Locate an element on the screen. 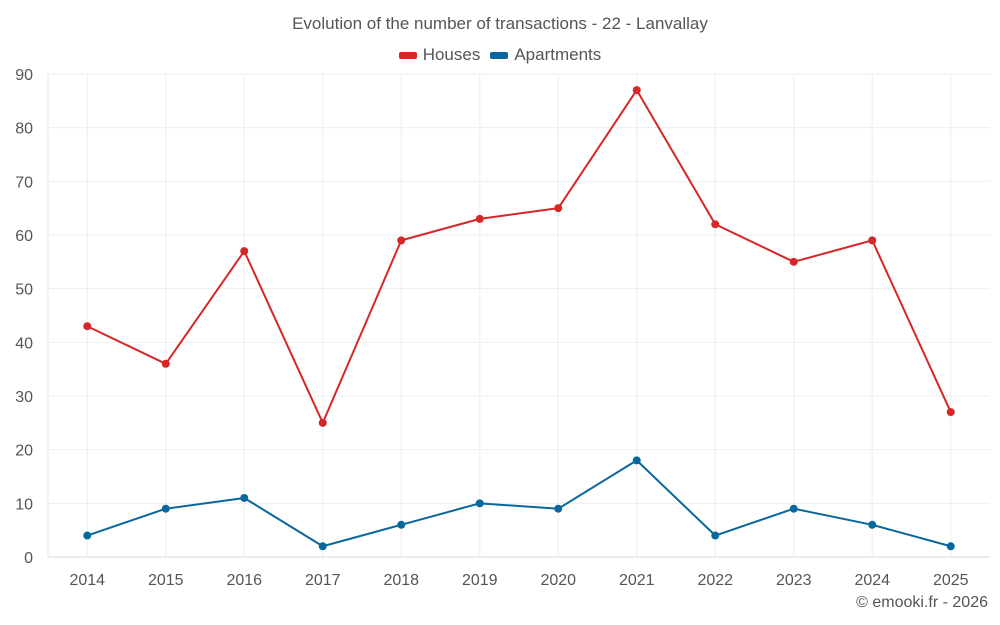  legend: Houses Apartments is located at coordinates (500, 55).